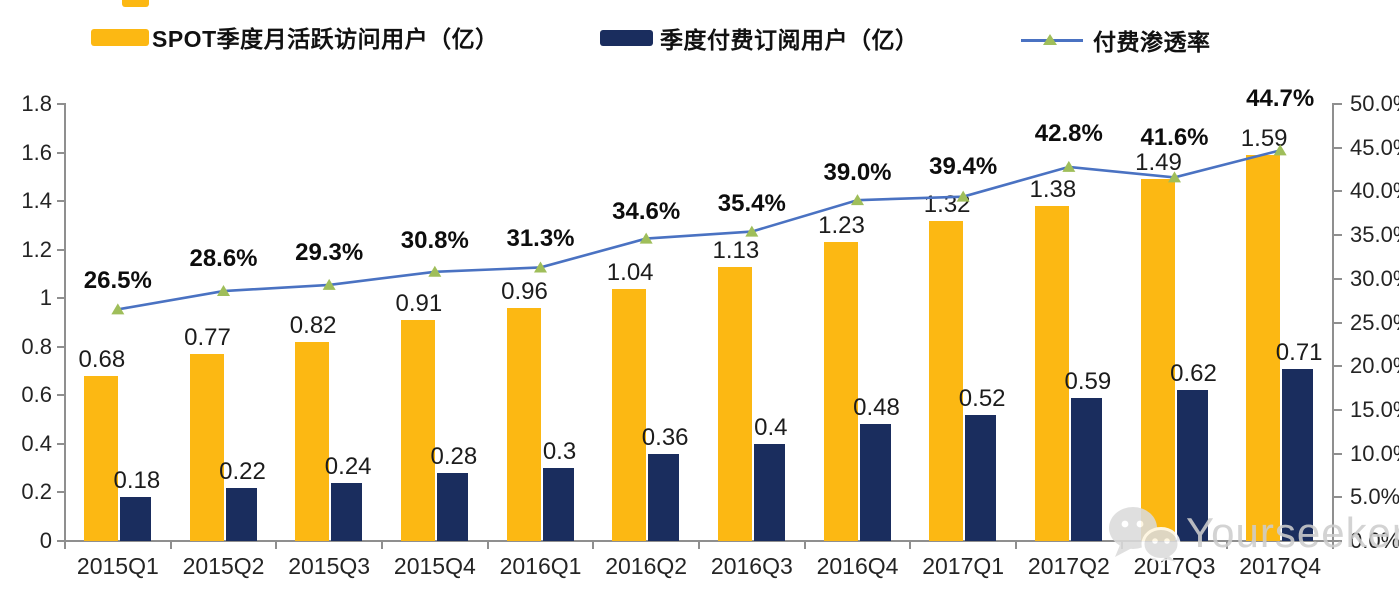  What do you see at coordinates (626, 38) in the screenshot?
I see `subs-swatch-icon` at bounding box center [626, 38].